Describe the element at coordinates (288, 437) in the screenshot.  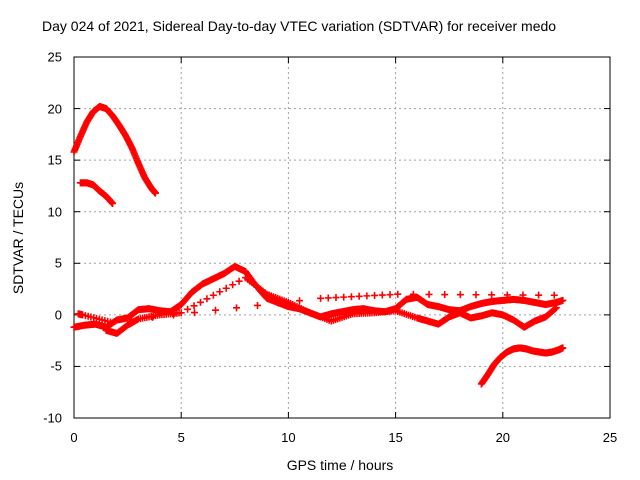
I see `x-tick-label: 10` at that location.